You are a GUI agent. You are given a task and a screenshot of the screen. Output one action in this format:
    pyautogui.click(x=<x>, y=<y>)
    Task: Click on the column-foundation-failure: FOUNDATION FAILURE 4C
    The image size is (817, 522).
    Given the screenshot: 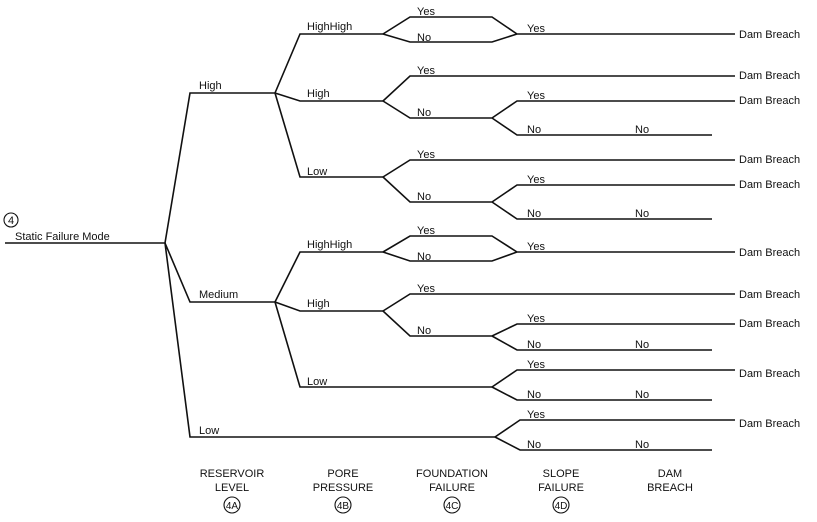 What is the action you would take?
    pyautogui.click(x=452, y=491)
    